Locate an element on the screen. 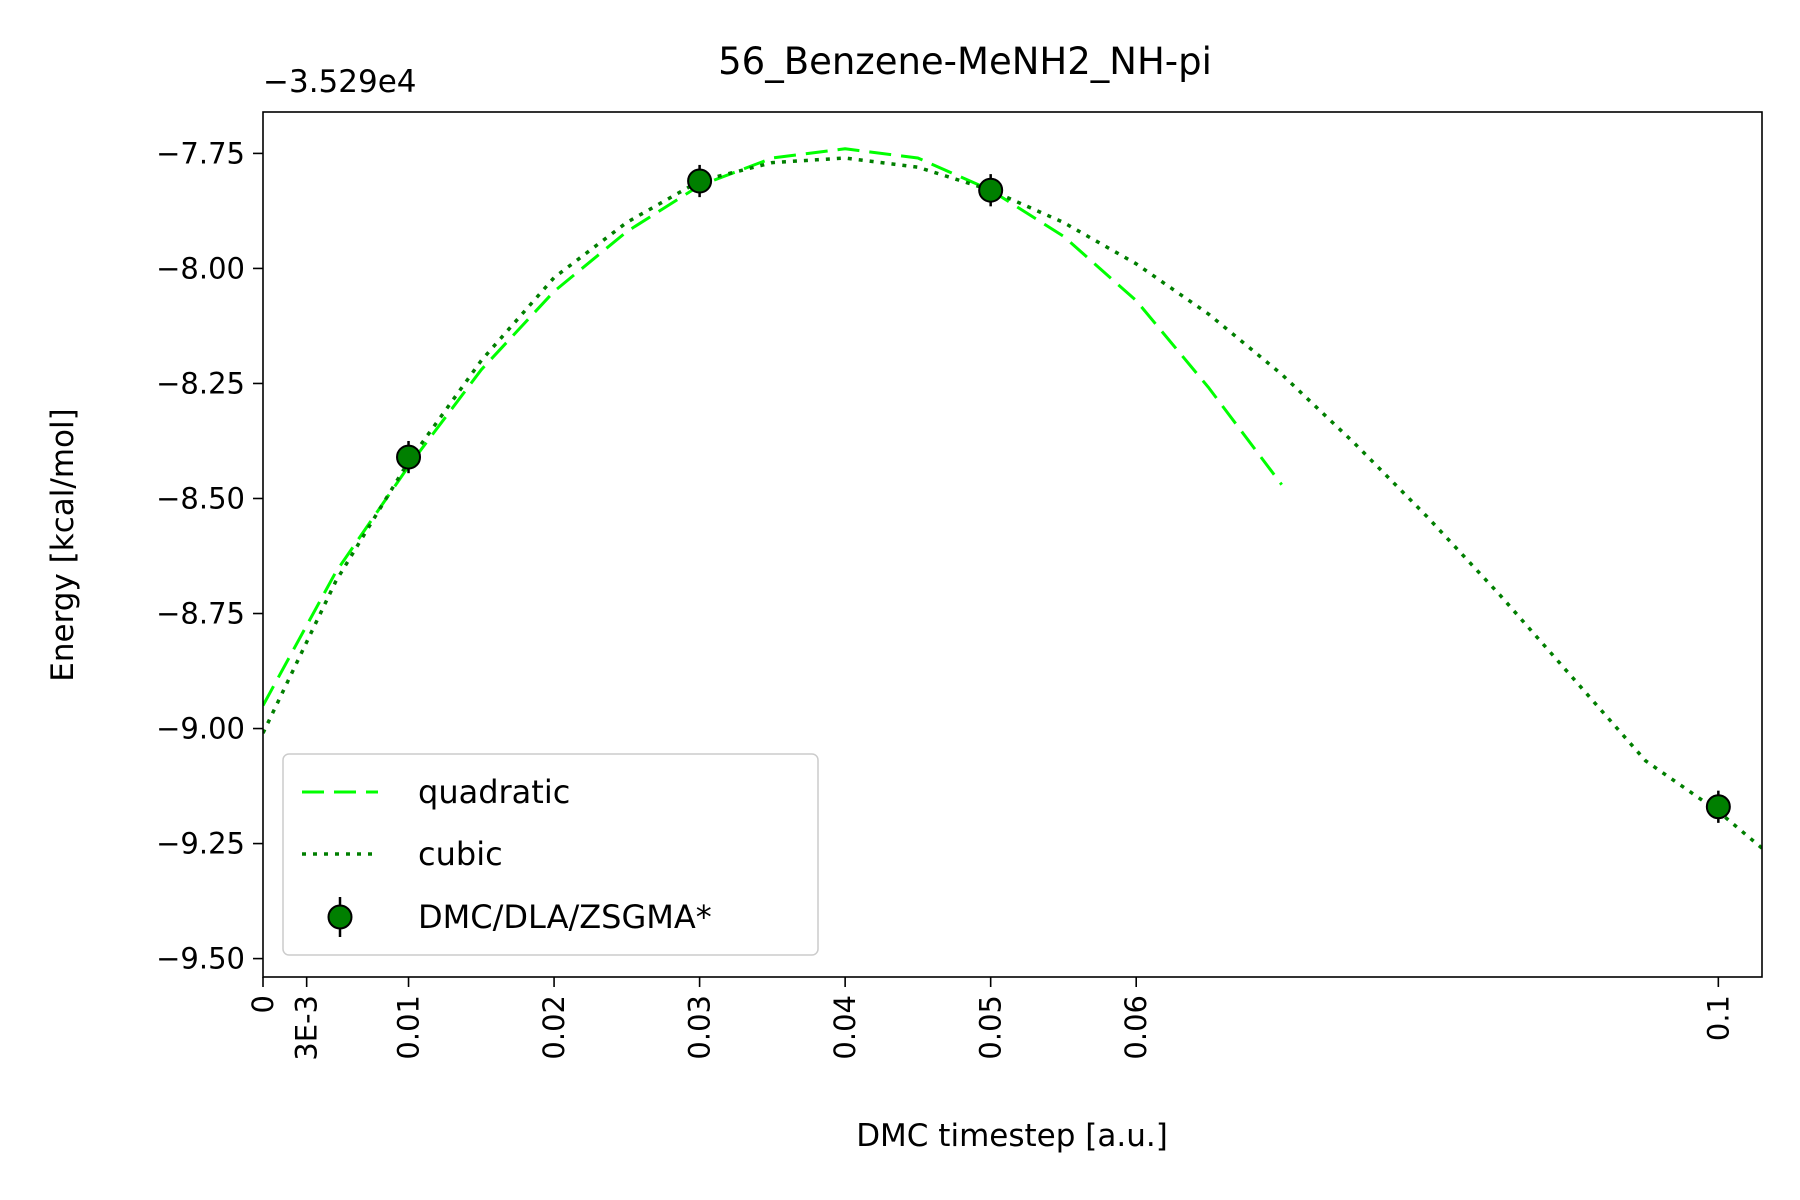  x-tick-label: 0.01 is located at coordinates (409, 1027).